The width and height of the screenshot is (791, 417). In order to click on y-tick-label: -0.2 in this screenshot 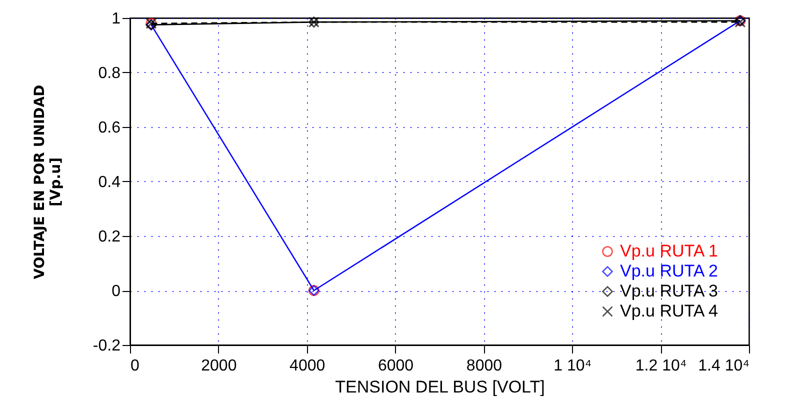, I will do `click(106, 346)`.